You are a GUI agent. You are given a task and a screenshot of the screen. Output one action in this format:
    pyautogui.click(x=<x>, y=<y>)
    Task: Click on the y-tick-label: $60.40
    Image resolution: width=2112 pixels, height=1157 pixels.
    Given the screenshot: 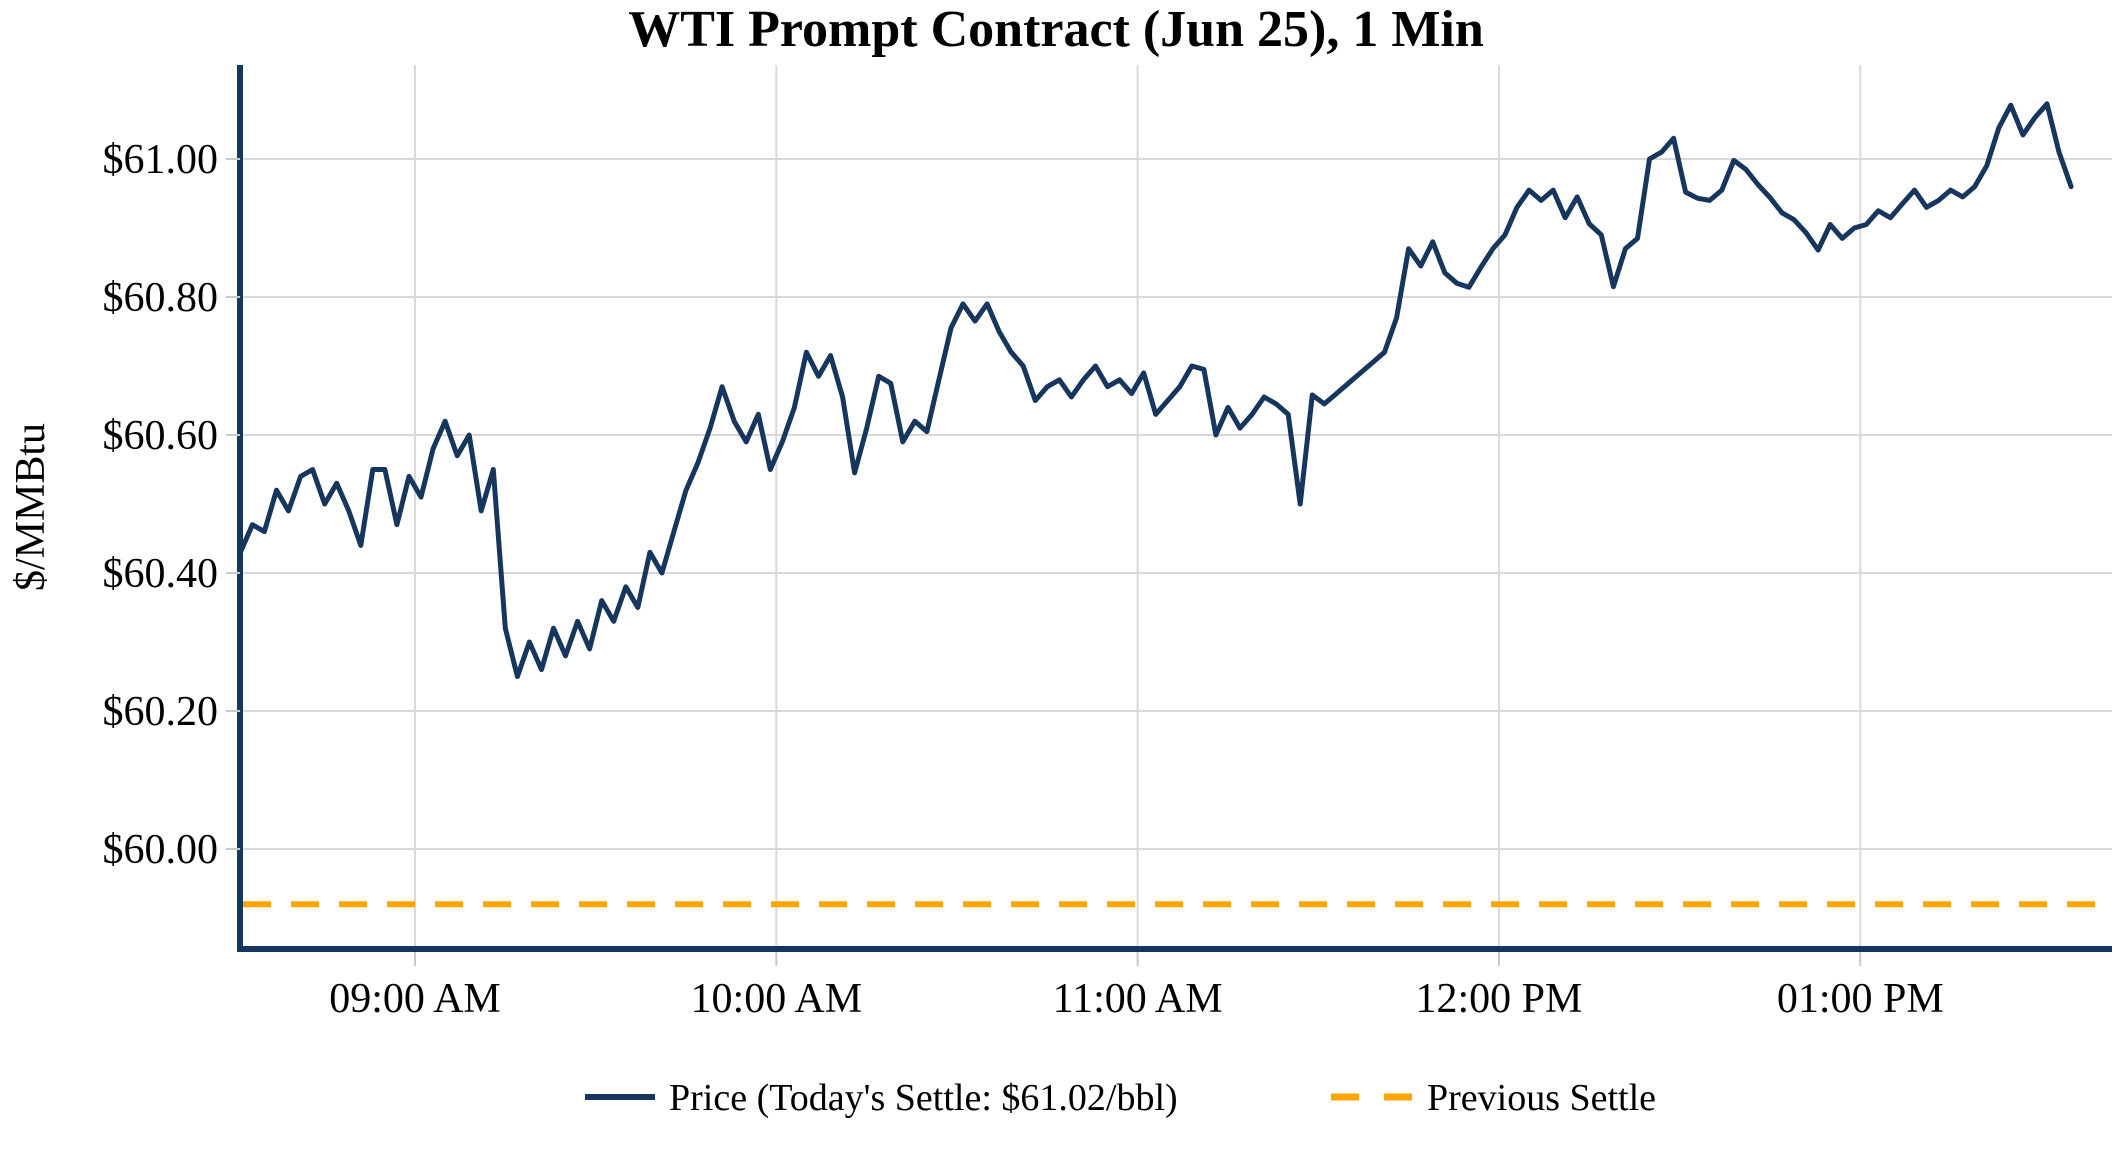 What is the action you would take?
    pyautogui.click(x=161, y=574)
    